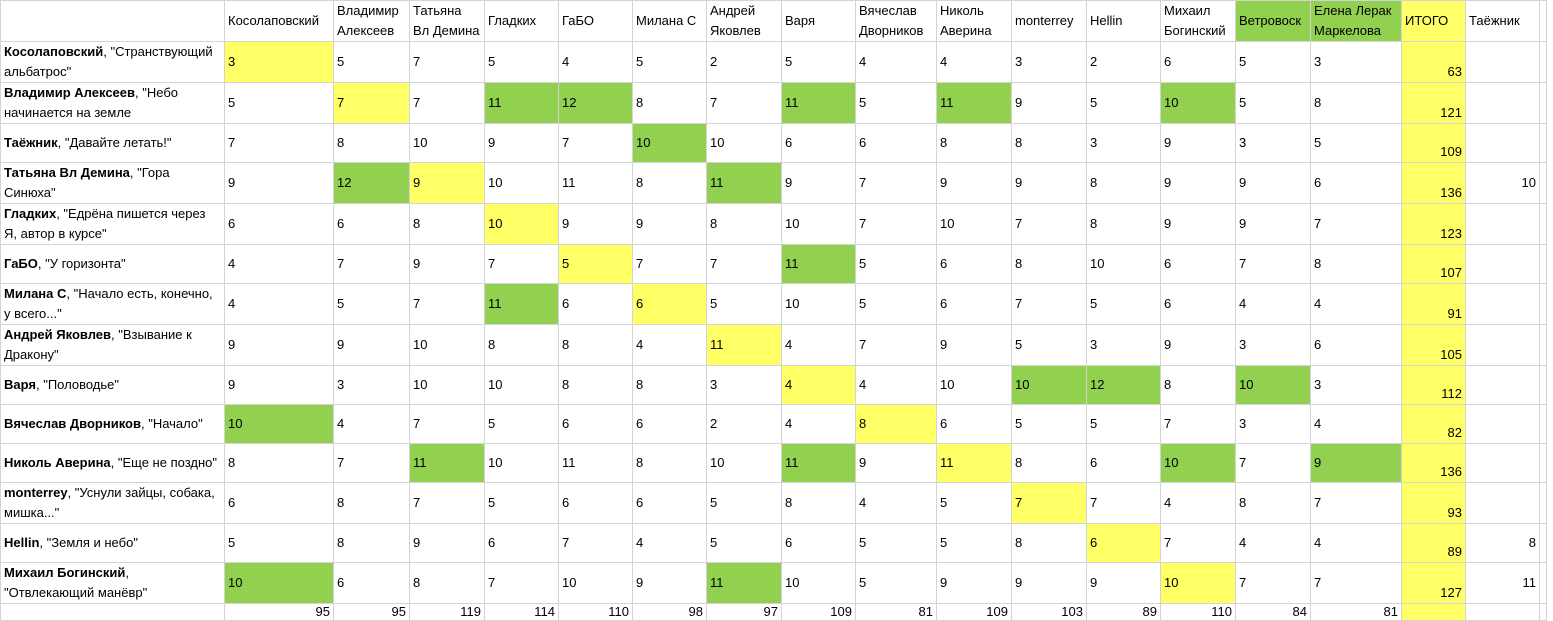  What do you see at coordinates (1433, 143) in the screenshot?
I see `total-cell: 109` at bounding box center [1433, 143].